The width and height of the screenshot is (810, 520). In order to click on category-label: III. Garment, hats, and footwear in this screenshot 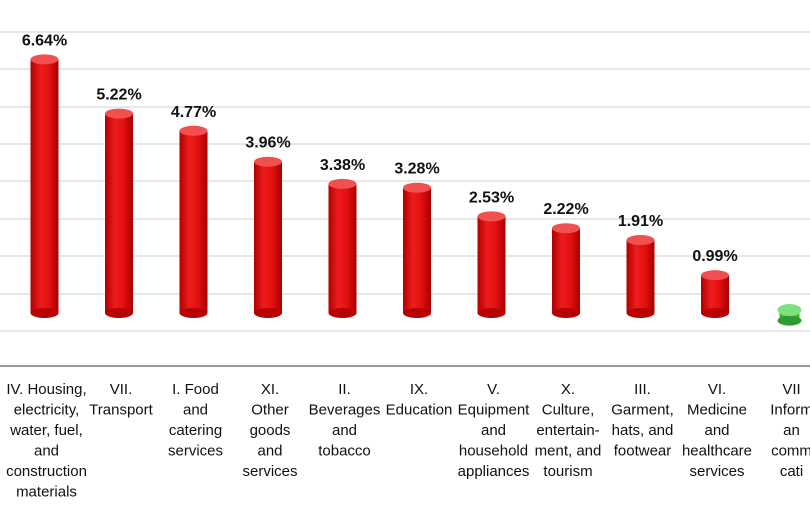, I will do `click(642, 420)`.